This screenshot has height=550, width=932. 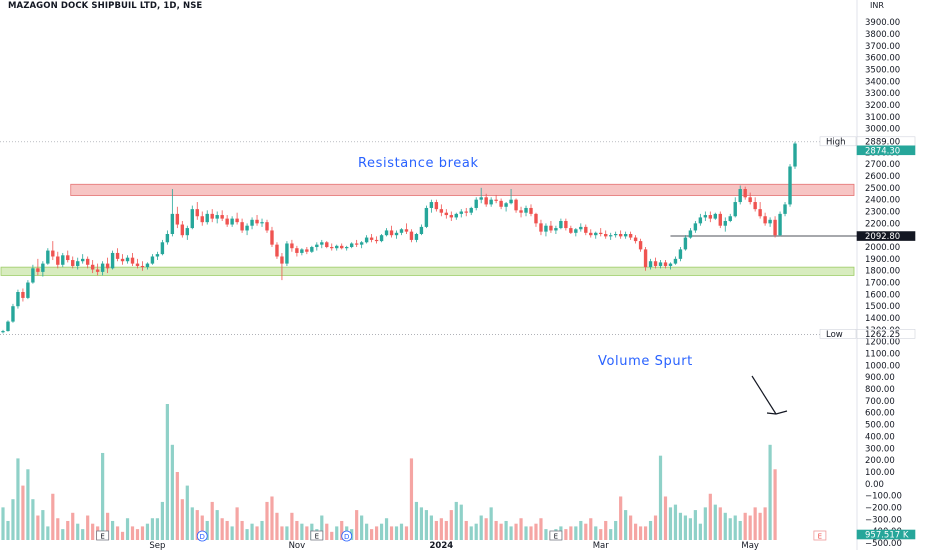 I want to click on dividend-marker-label: D, so click(x=202, y=537).